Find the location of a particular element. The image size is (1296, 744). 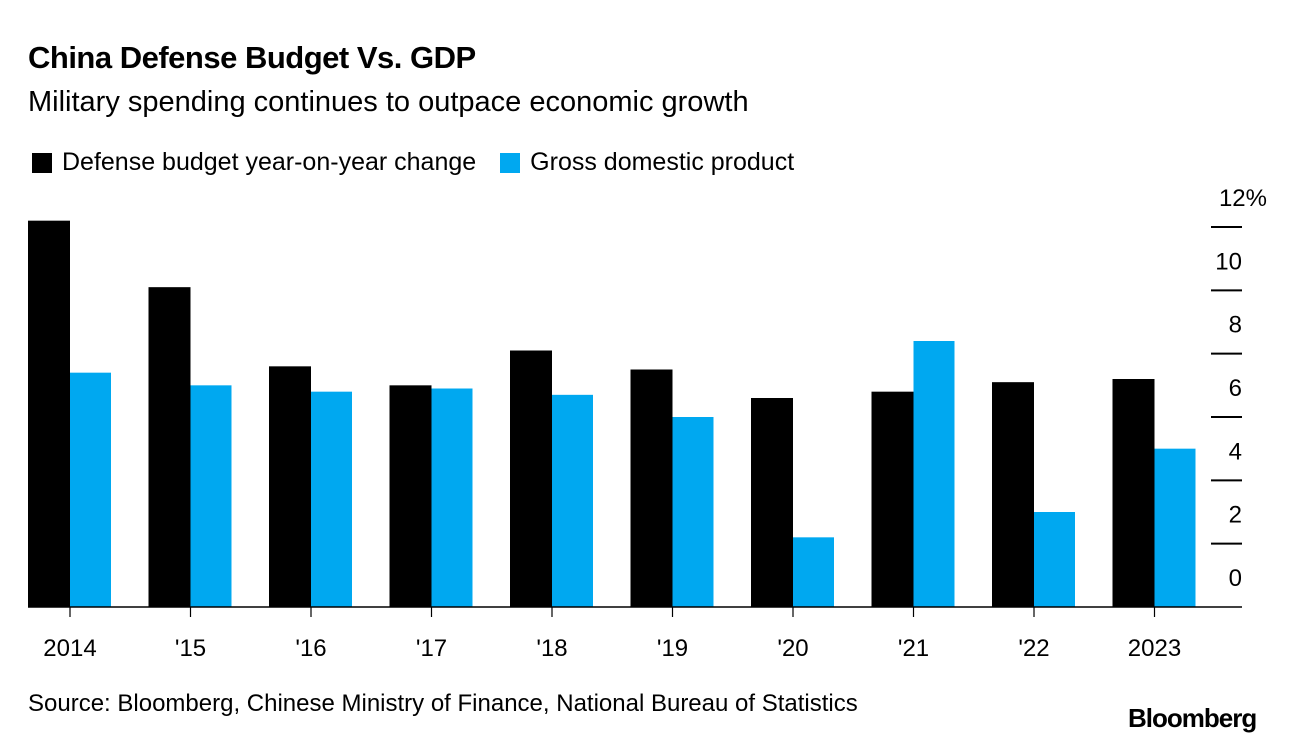

x-tick-label-5: '19 is located at coordinates (672, 648).